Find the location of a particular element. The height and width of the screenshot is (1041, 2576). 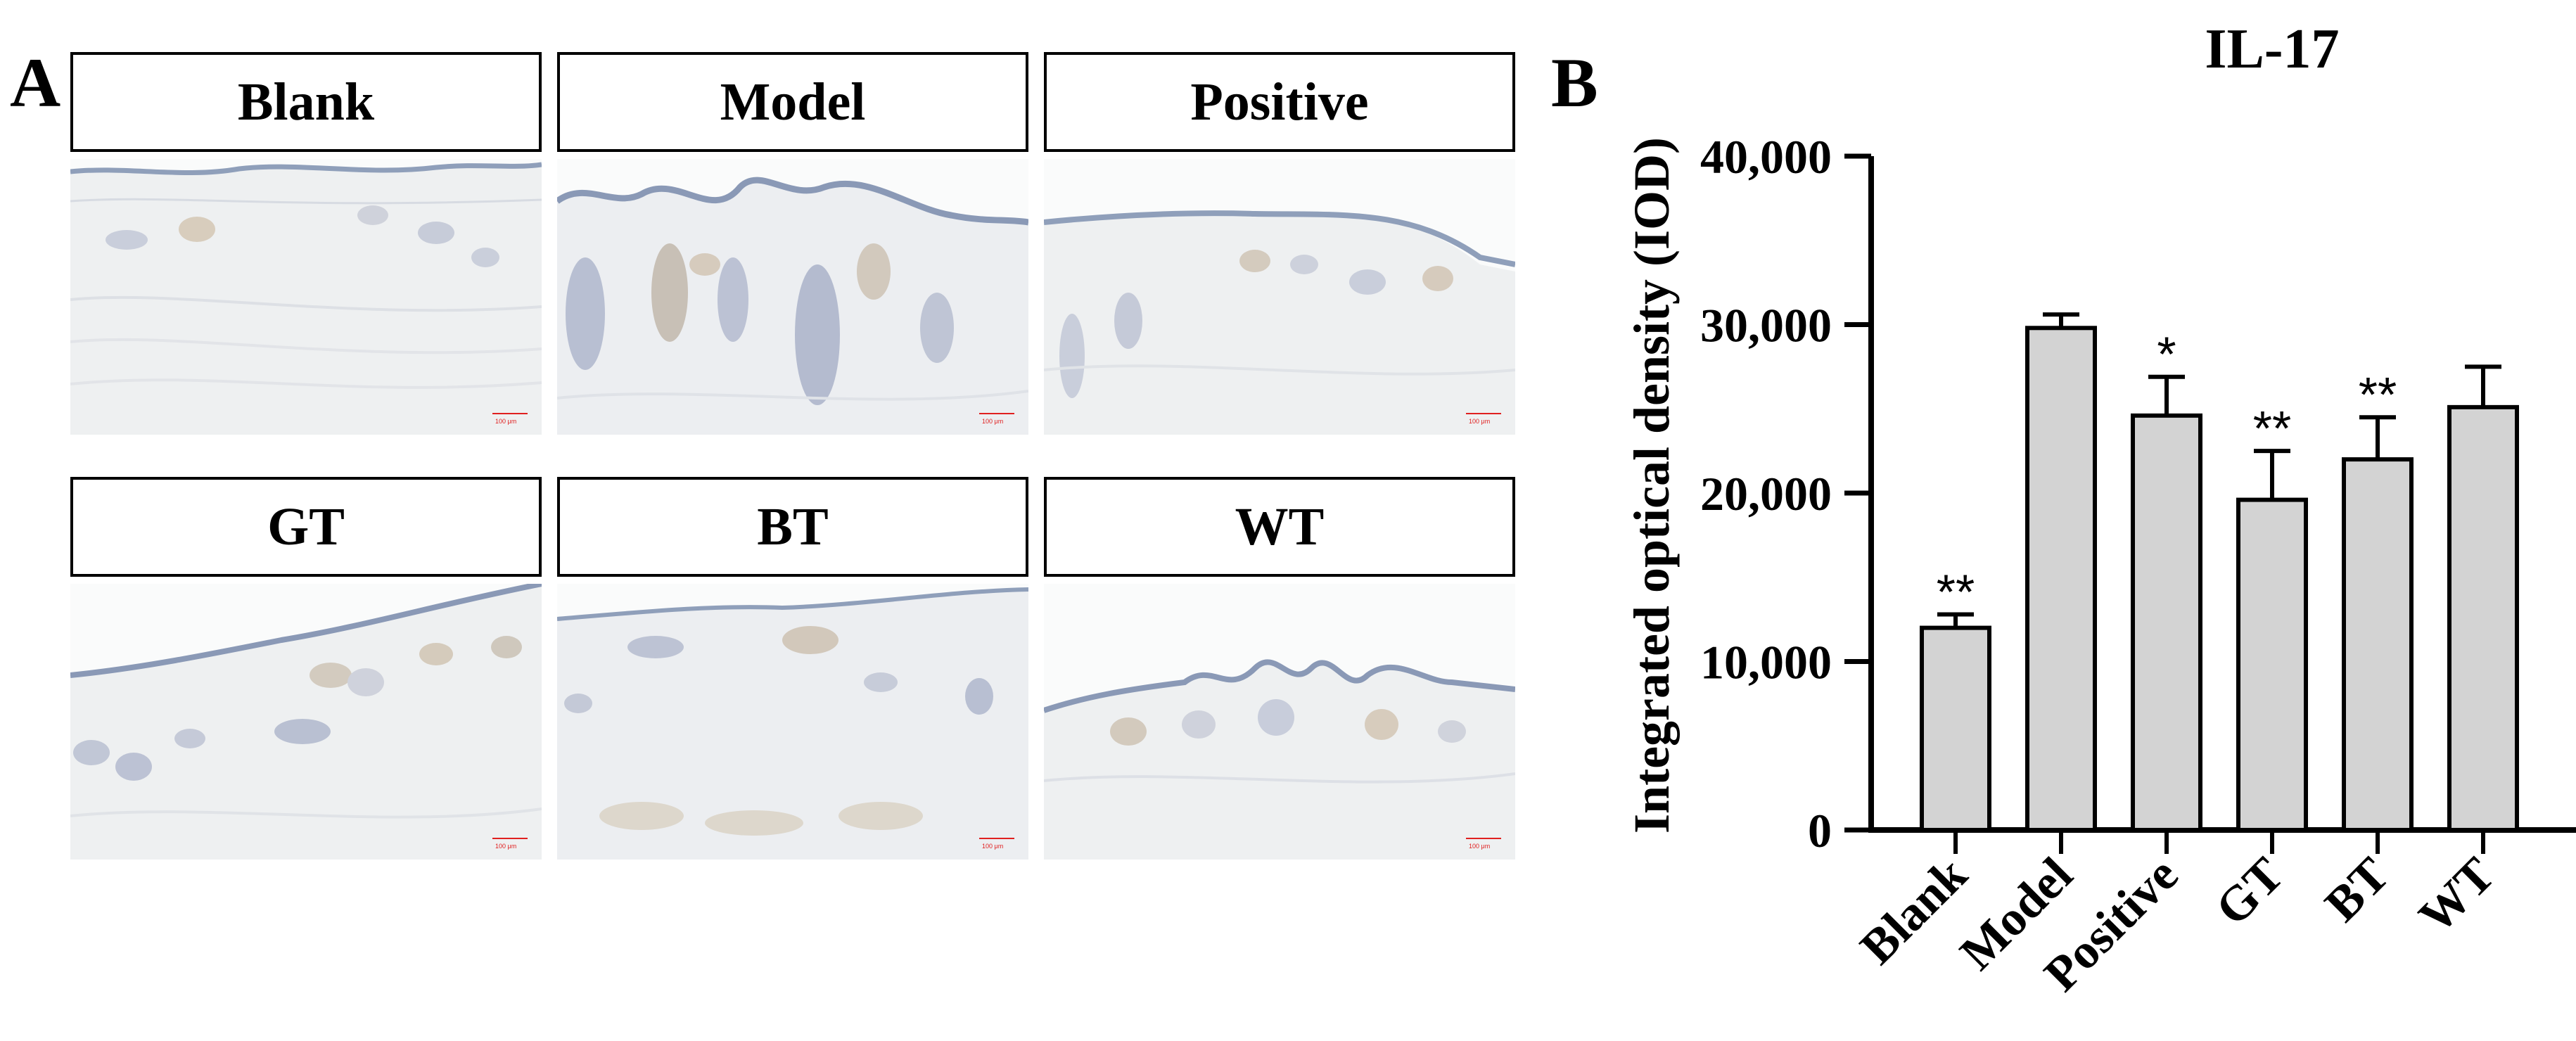

y-tick-label: 20,000 is located at coordinates (1766, 493).